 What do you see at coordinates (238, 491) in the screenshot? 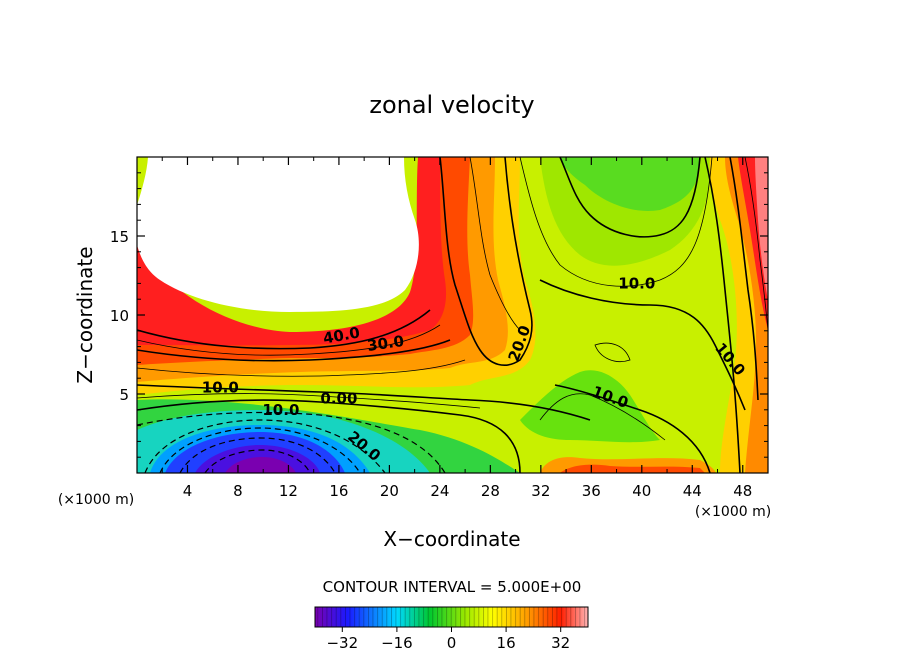
I see `x-tick-label: 8` at bounding box center [238, 491].